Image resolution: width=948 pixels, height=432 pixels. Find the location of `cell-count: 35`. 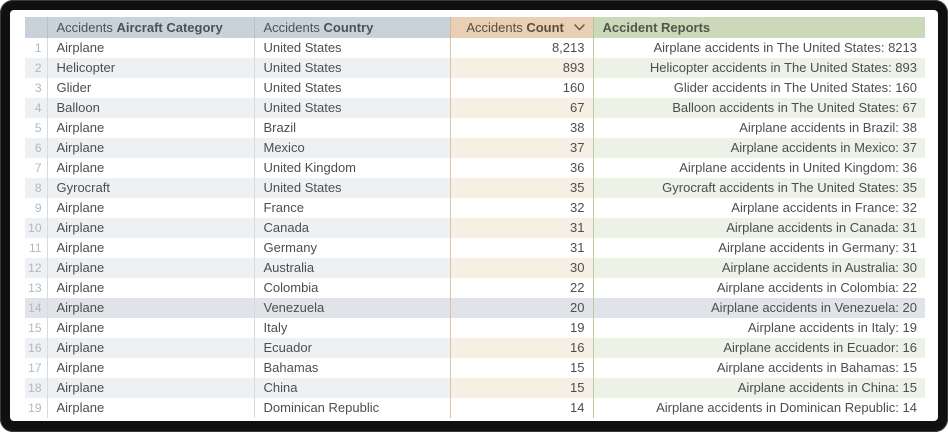

cell-count: 35 is located at coordinates (521, 188).